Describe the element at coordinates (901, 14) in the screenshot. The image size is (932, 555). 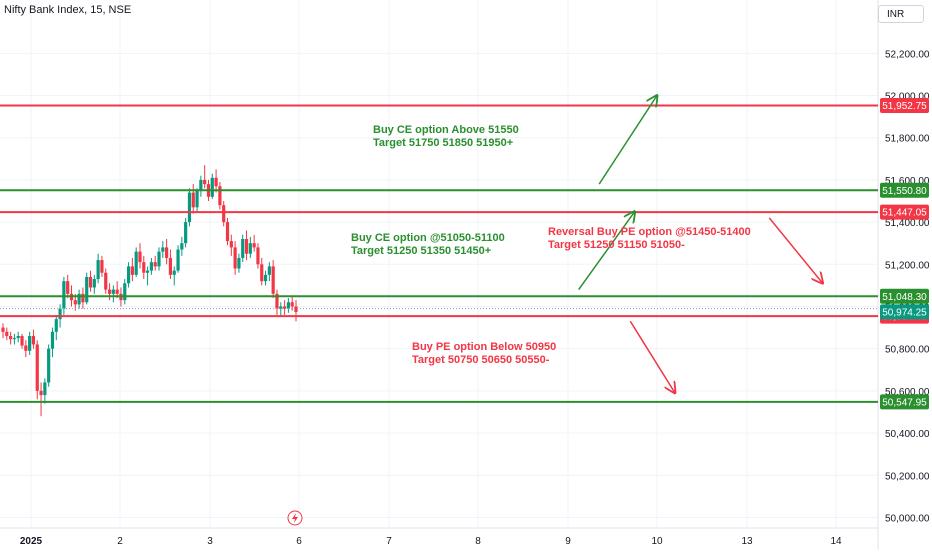
I see `currency-selector: INR` at that location.